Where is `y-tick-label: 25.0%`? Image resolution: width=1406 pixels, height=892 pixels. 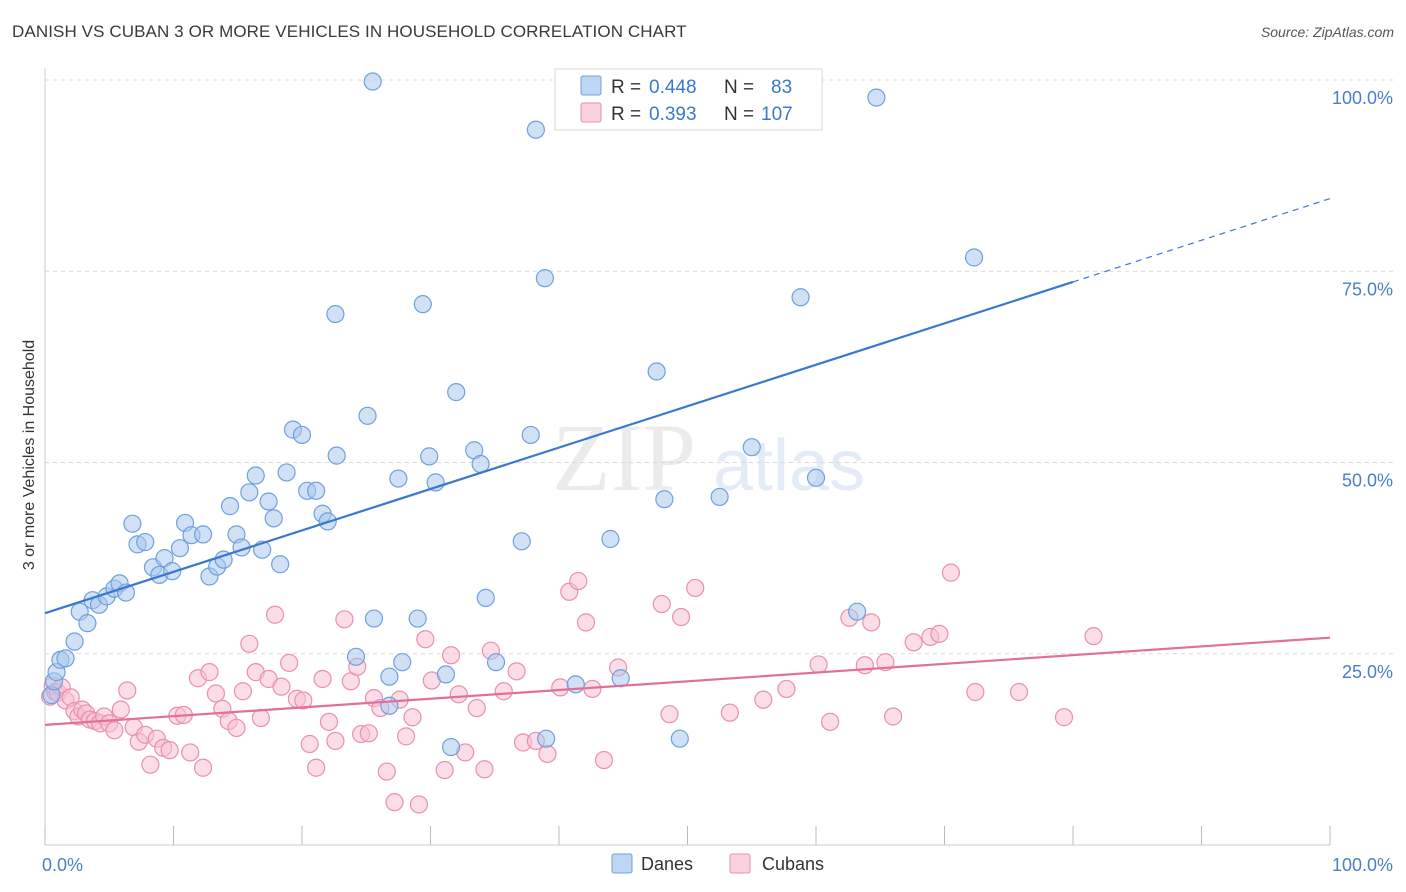
y-tick-label: 25.0% is located at coordinates (1367, 672).